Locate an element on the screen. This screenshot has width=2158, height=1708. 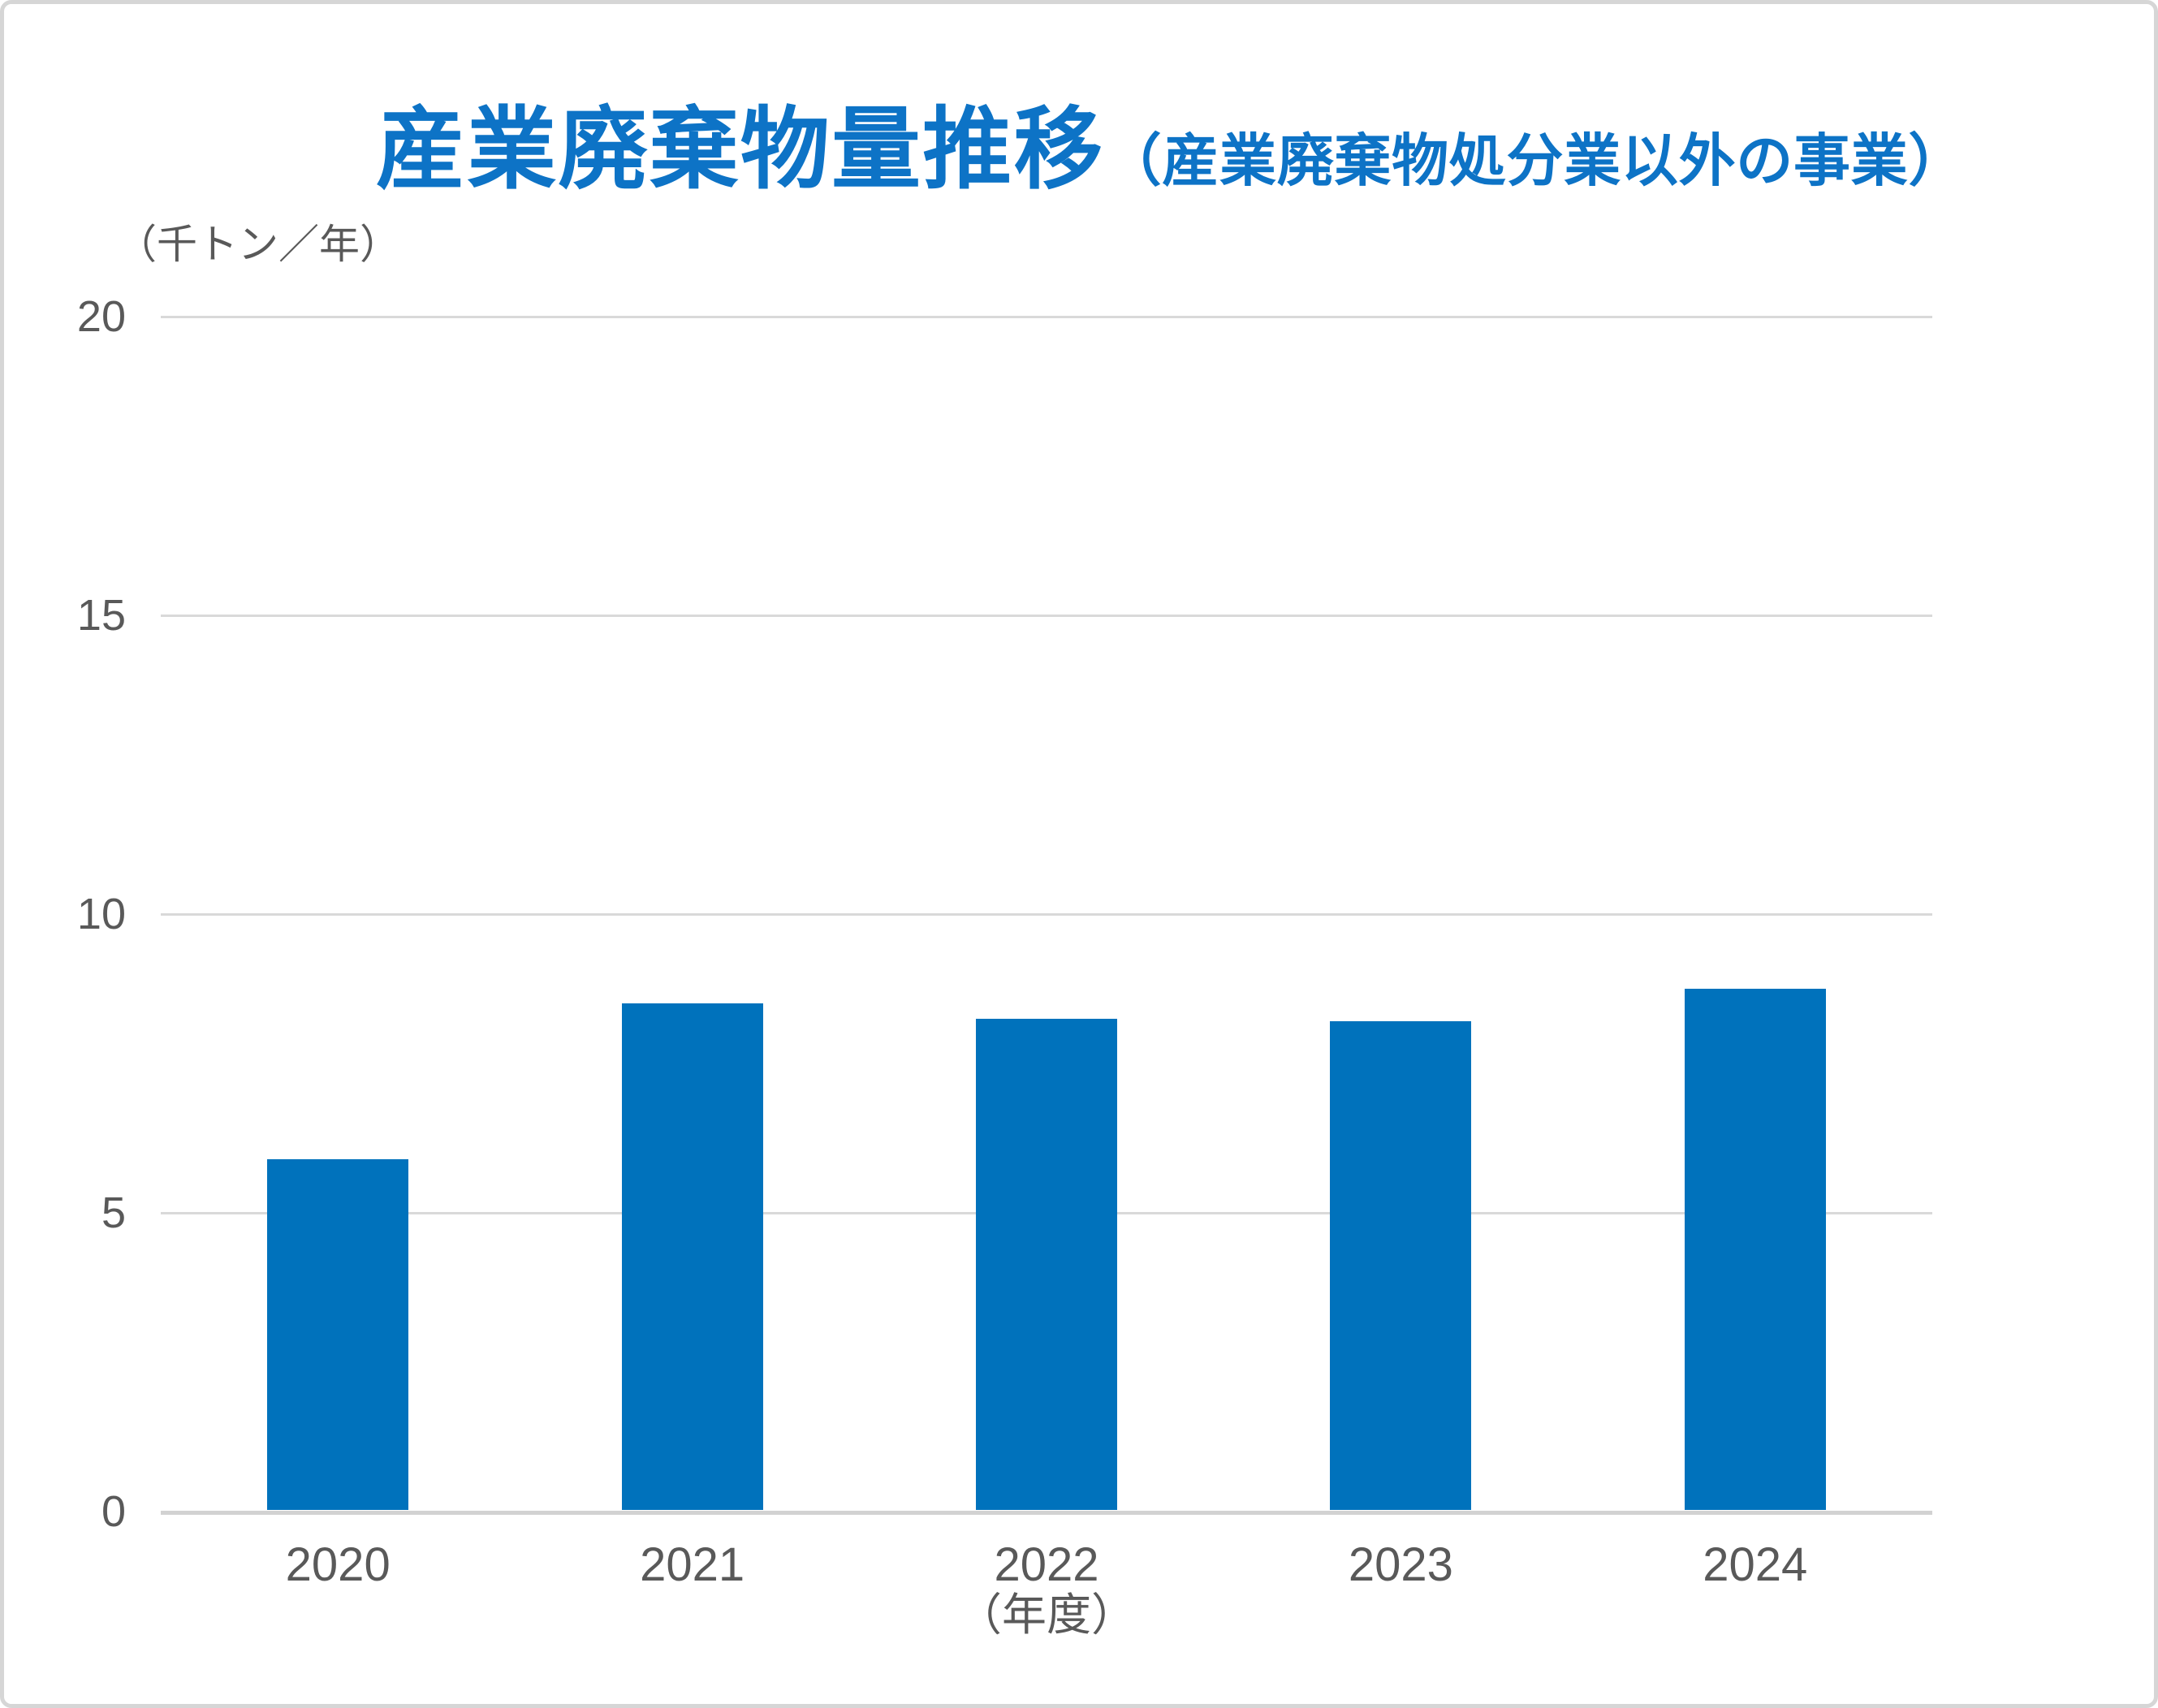
bar-2023 is located at coordinates (1401, 1265).